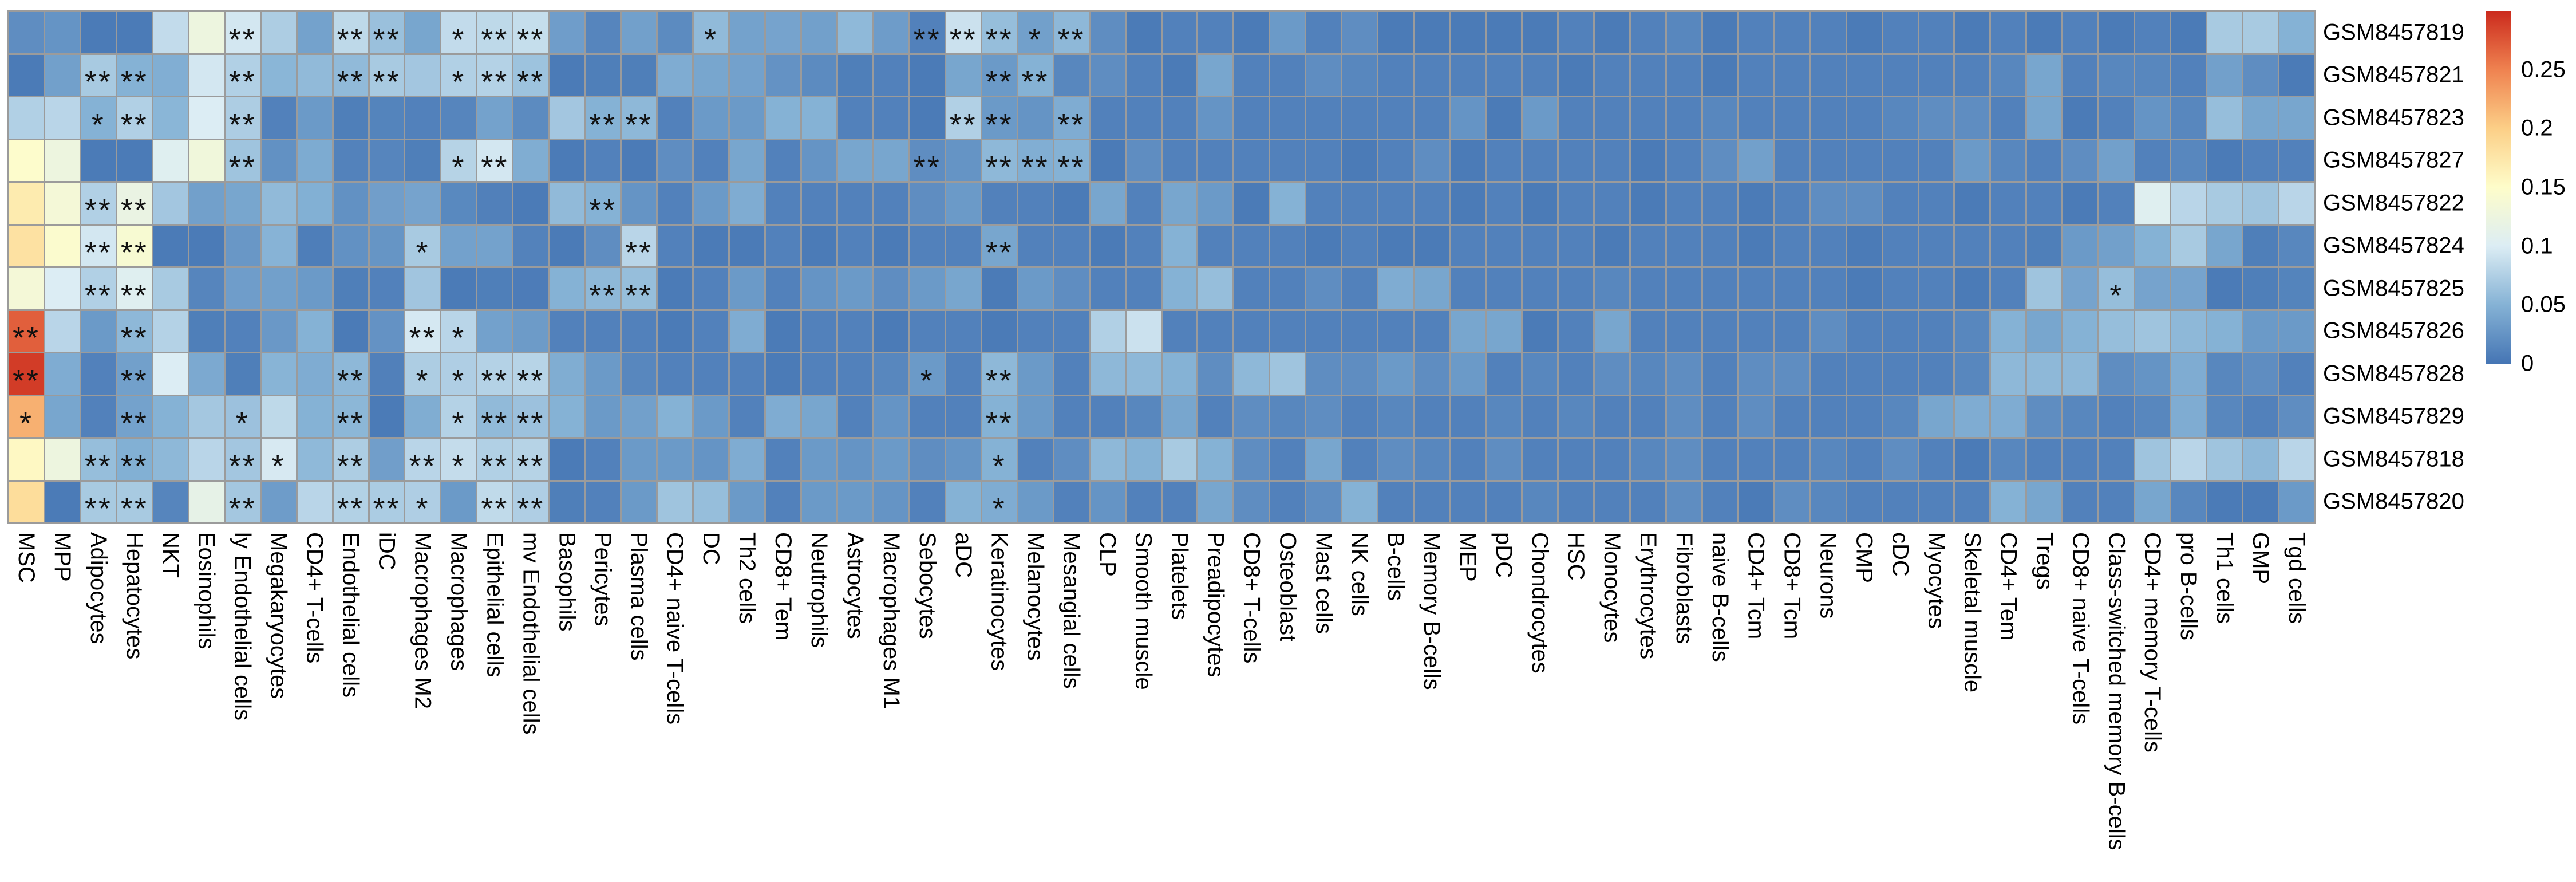  What do you see at coordinates (2393, 75) in the screenshot?
I see `row-label: GSM8457821` at bounding box center [2393, 75].